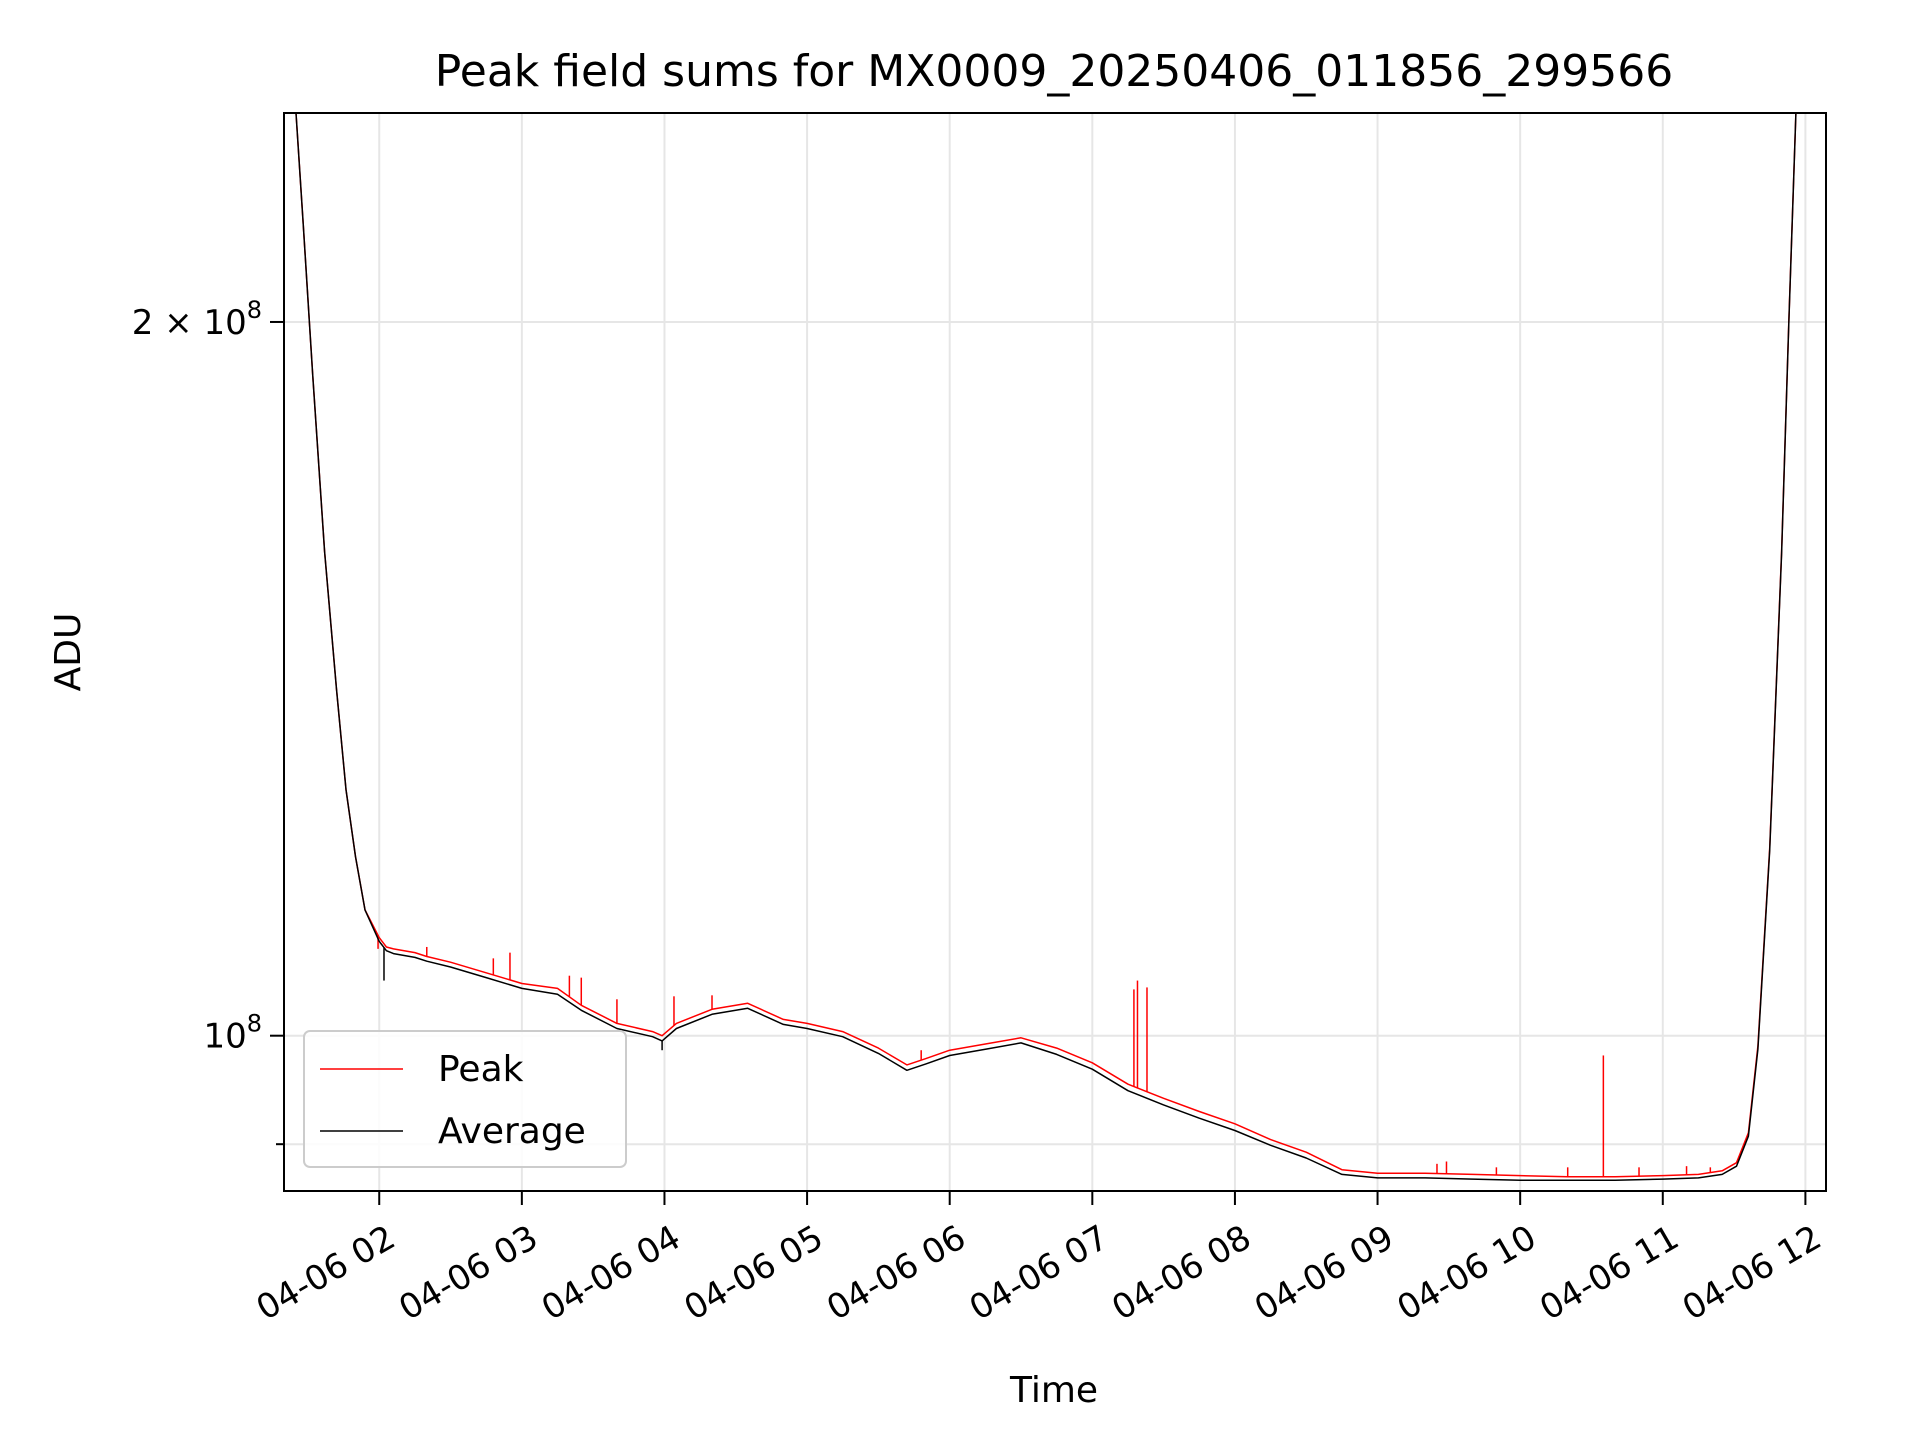  Describe the element at coordinates (232, 1033) in the screenshot. I see `y-tick-label: 108` at that location.